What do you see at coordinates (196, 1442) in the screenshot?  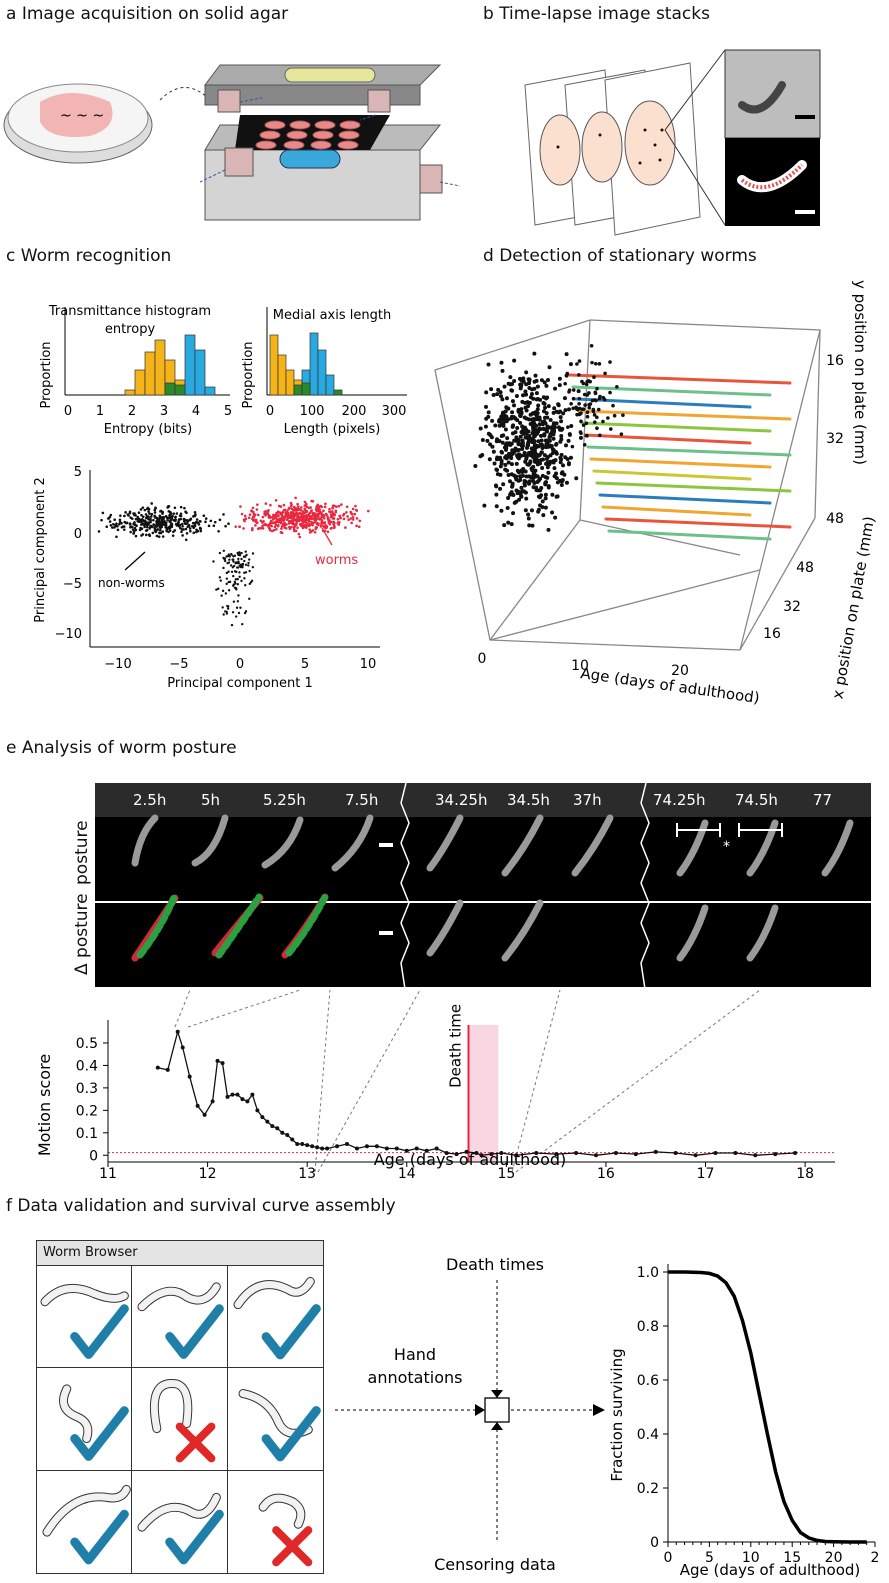 I see `cross-icon` at bounding box center [196, 1442].